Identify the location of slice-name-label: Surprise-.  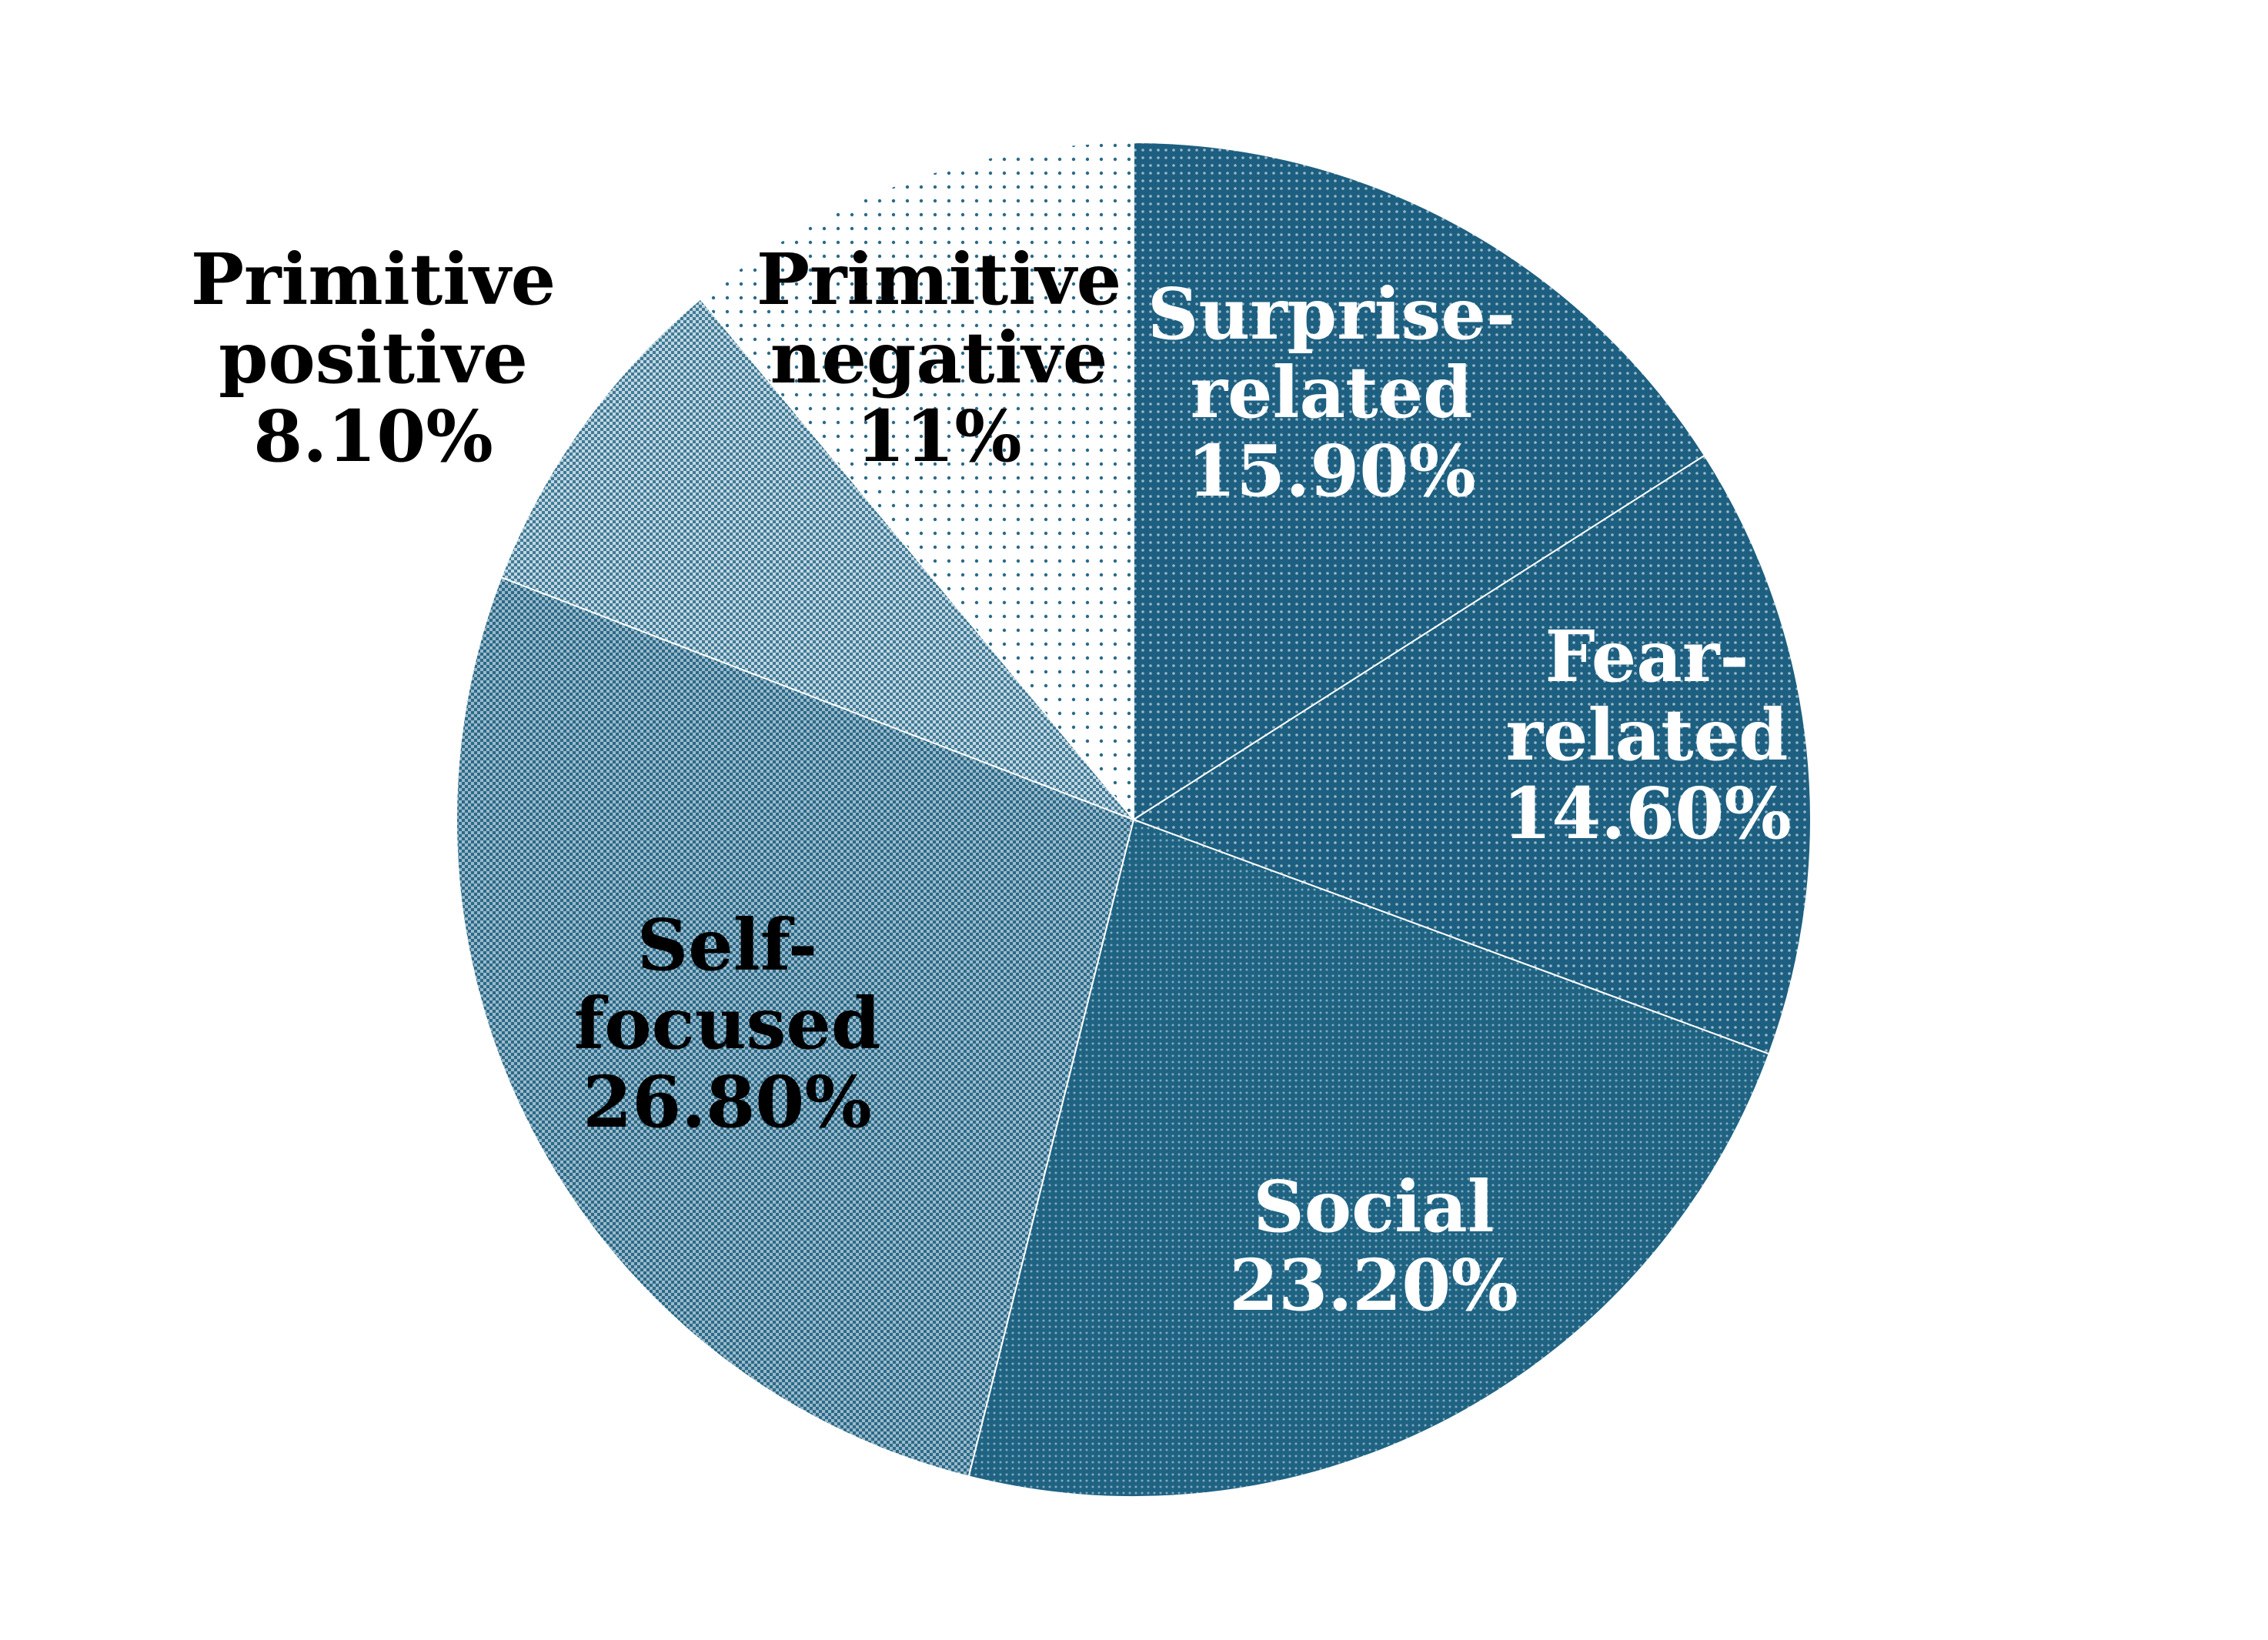
(1331, 314).